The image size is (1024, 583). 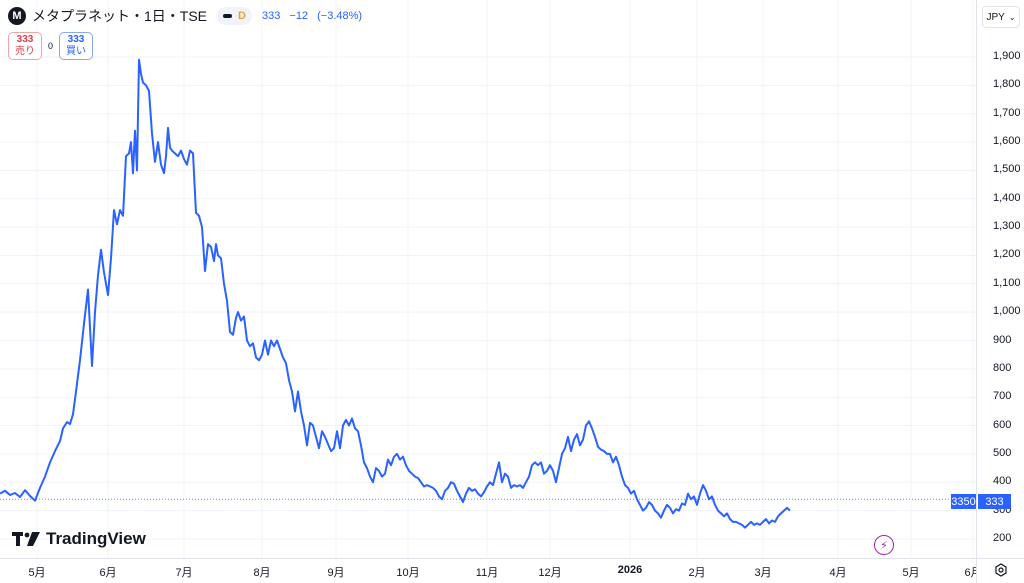 I want to click on lightning-icon: ⚡, so click(x=884, y=545).